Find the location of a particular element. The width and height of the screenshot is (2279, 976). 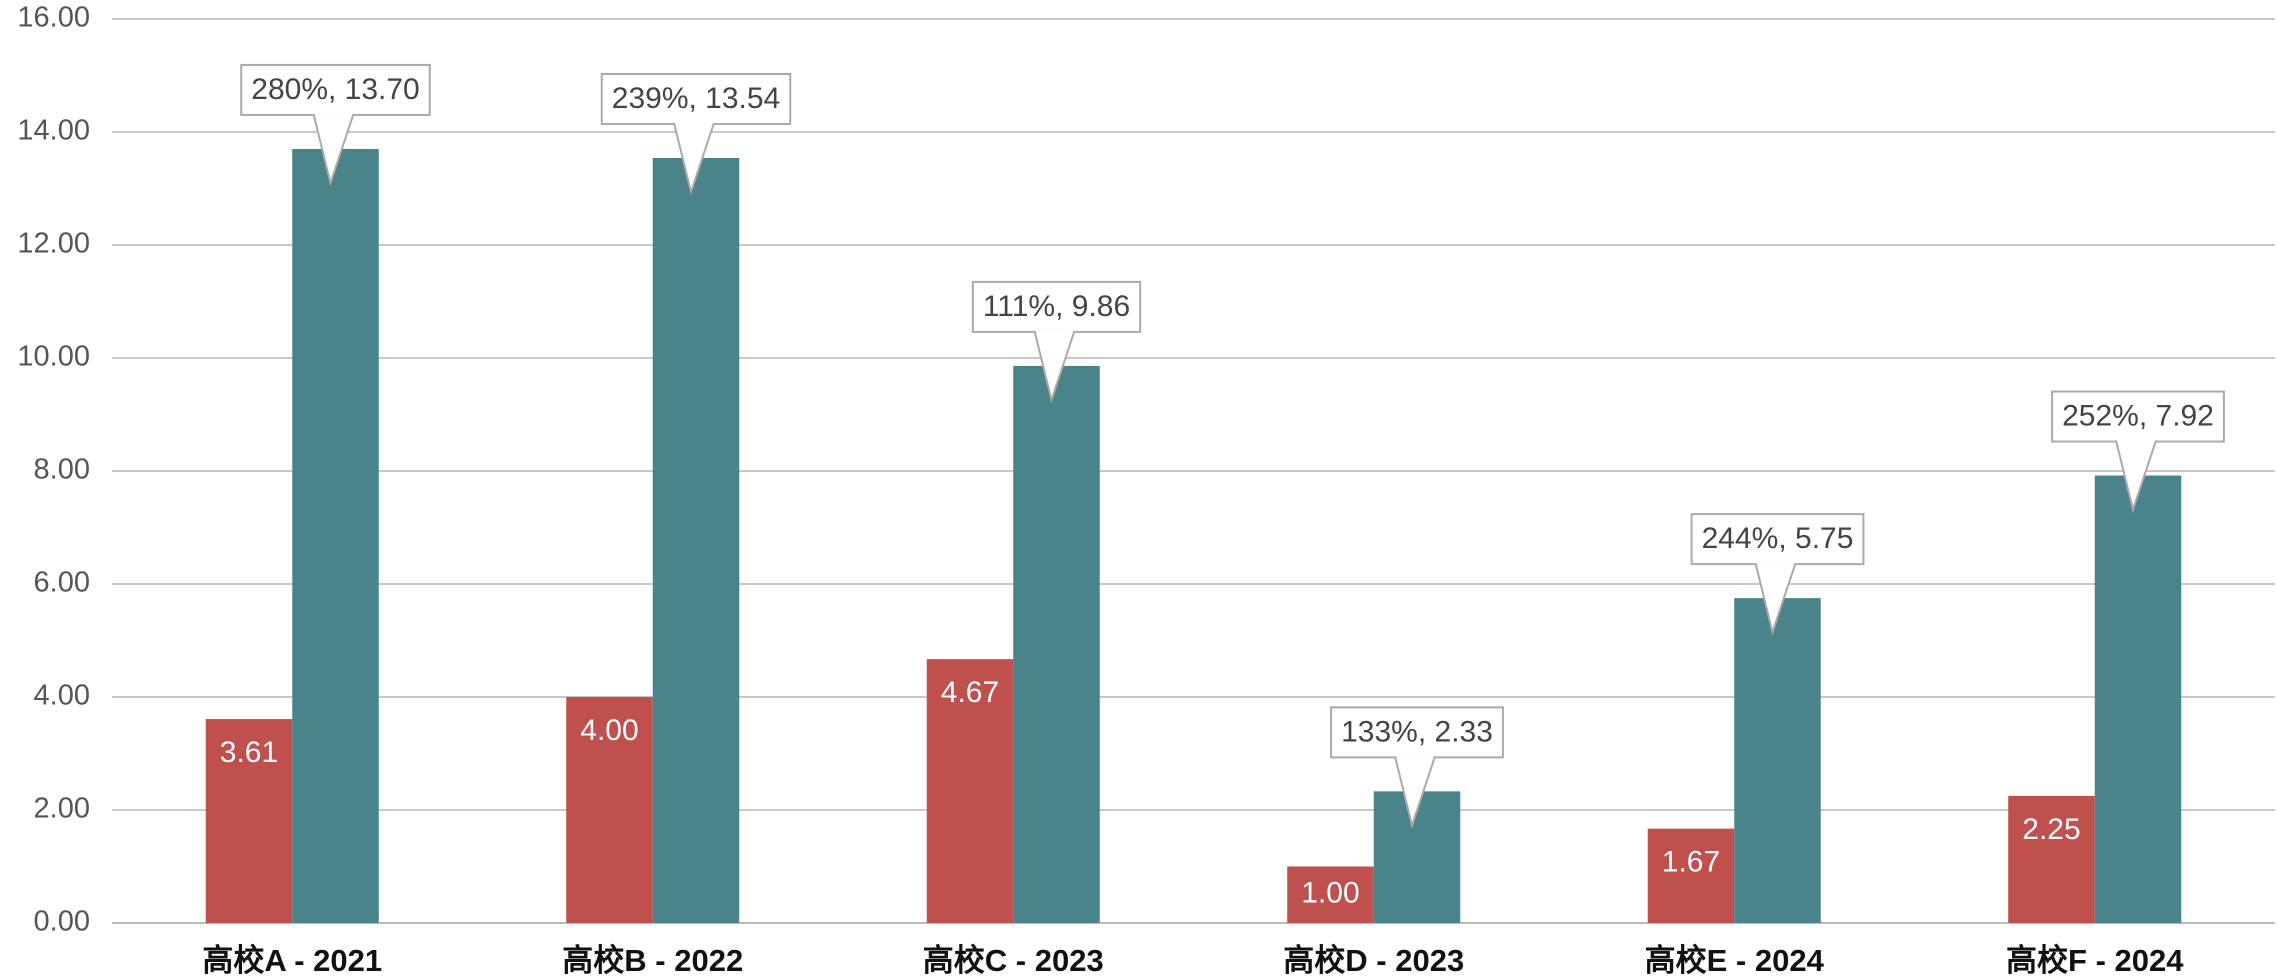

x-tick-label: 高校E - 2024 is located at coordinates (1735, 959).